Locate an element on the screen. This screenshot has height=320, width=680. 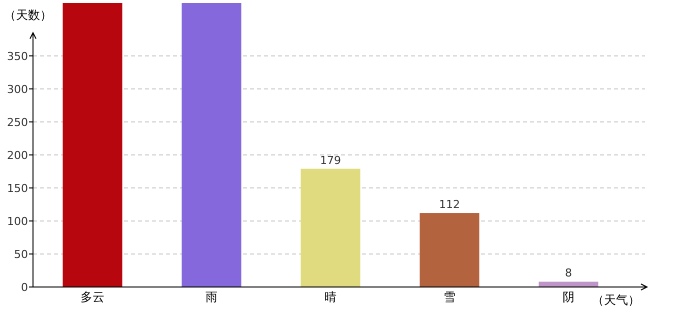
data-label: 179 is located at coordinates (330, 160).